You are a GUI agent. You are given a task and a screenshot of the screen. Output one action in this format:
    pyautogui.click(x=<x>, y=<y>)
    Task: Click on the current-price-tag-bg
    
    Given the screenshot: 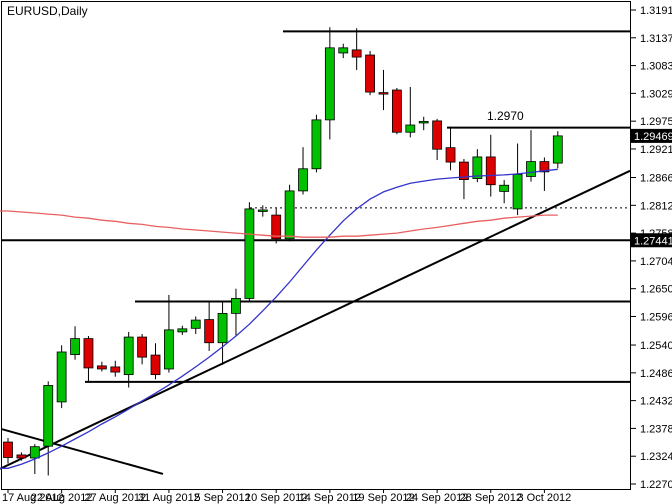 What is the action you would take?
    pyautogui.click(x=651, y=135)
    